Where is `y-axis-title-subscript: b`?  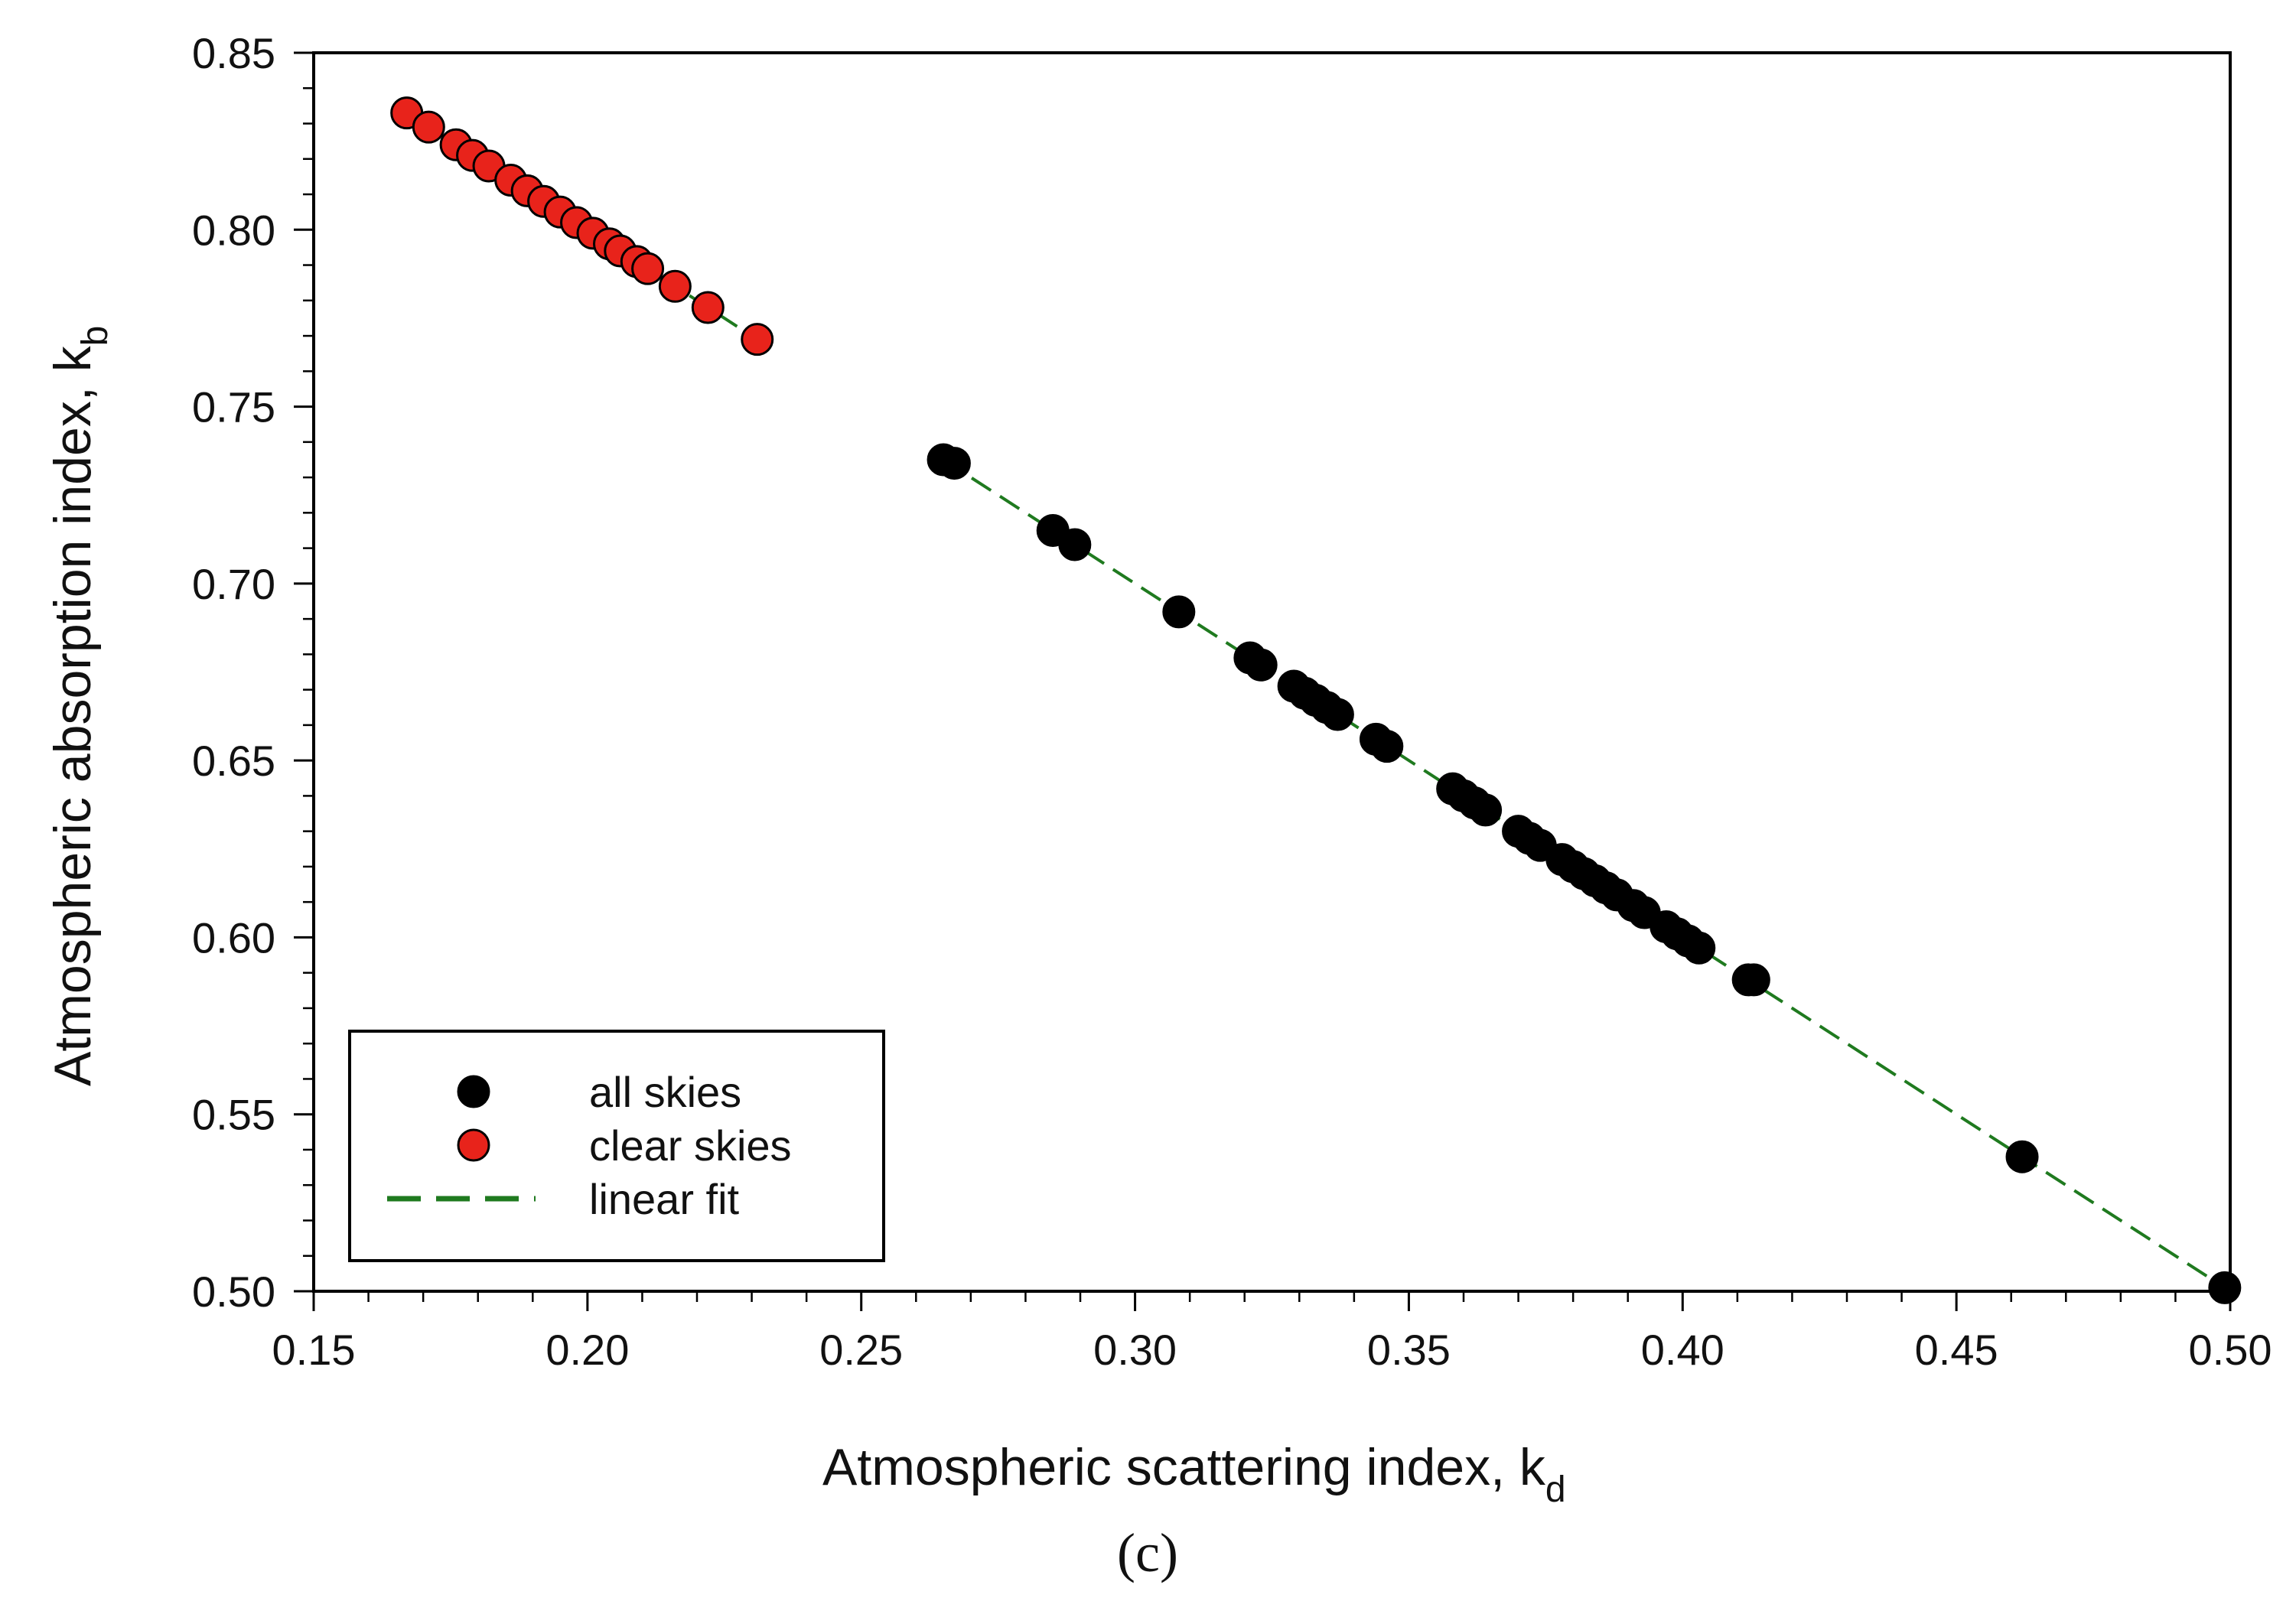 y-axis-title-subscript: b is located at coordinates (95, 336).